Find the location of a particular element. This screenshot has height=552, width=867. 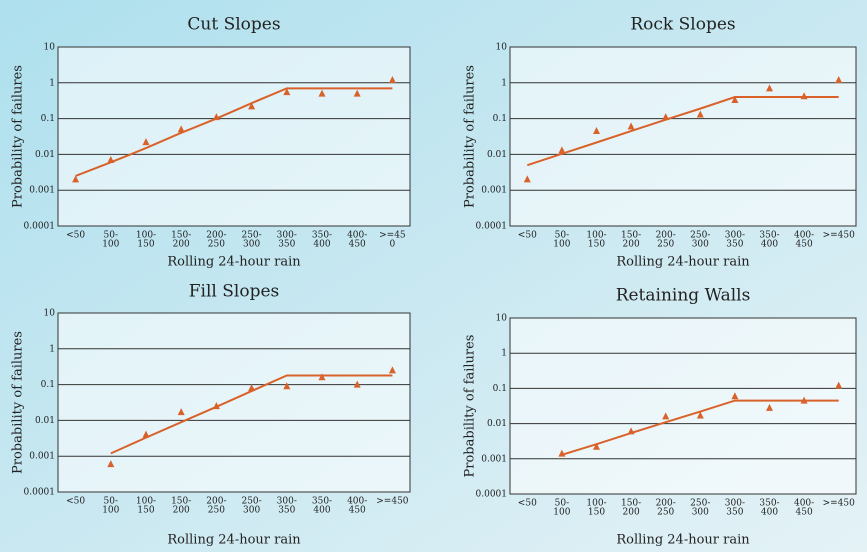

chart-title: Fill Slopes is located at coordinates (234, 292).